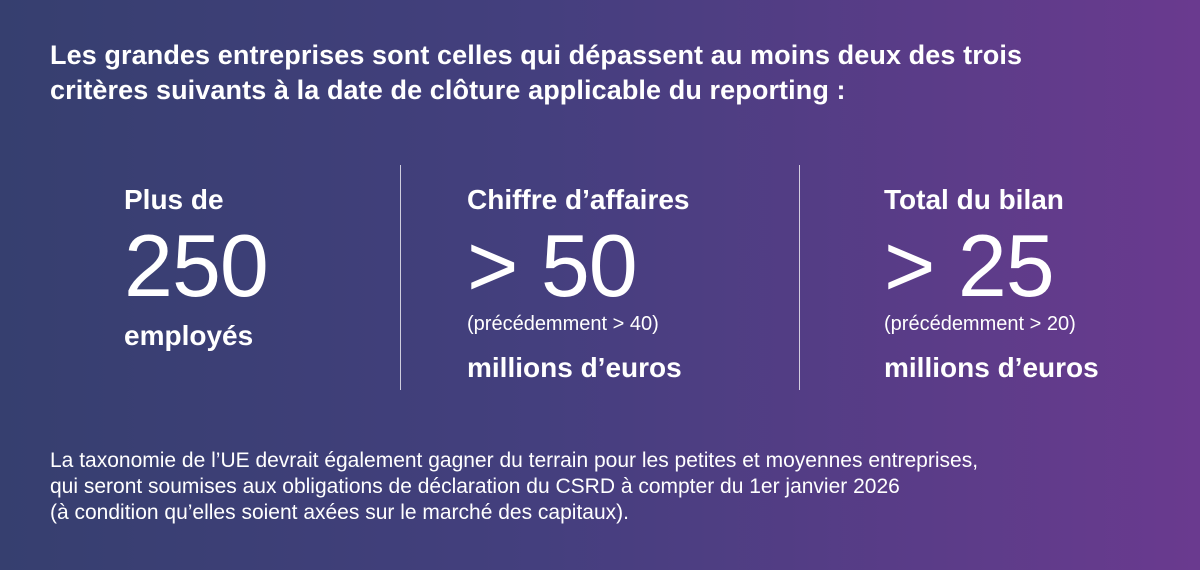 The height and width of the screenshot is (570, 1200). I want to click on criterion-employees-value: 250, so click(196, 265).